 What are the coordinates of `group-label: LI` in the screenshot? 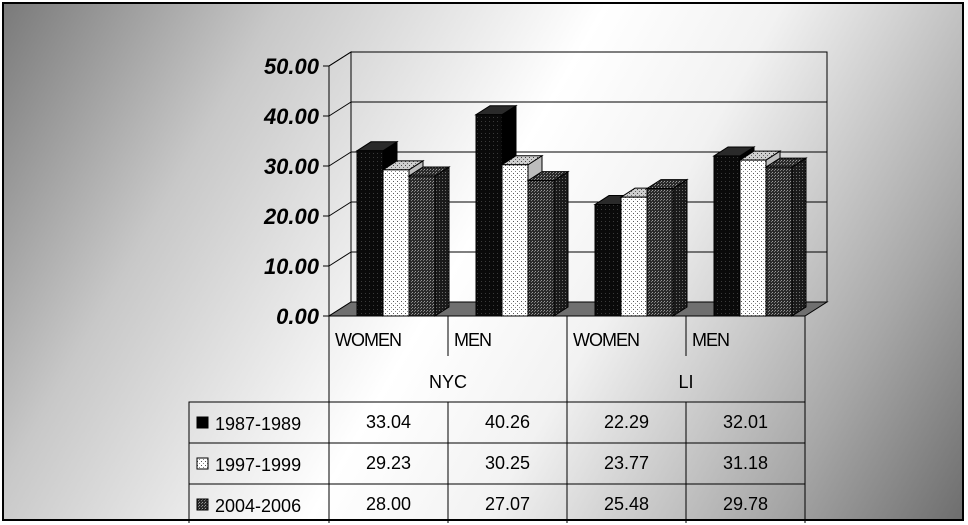 It's located at (685, 382).